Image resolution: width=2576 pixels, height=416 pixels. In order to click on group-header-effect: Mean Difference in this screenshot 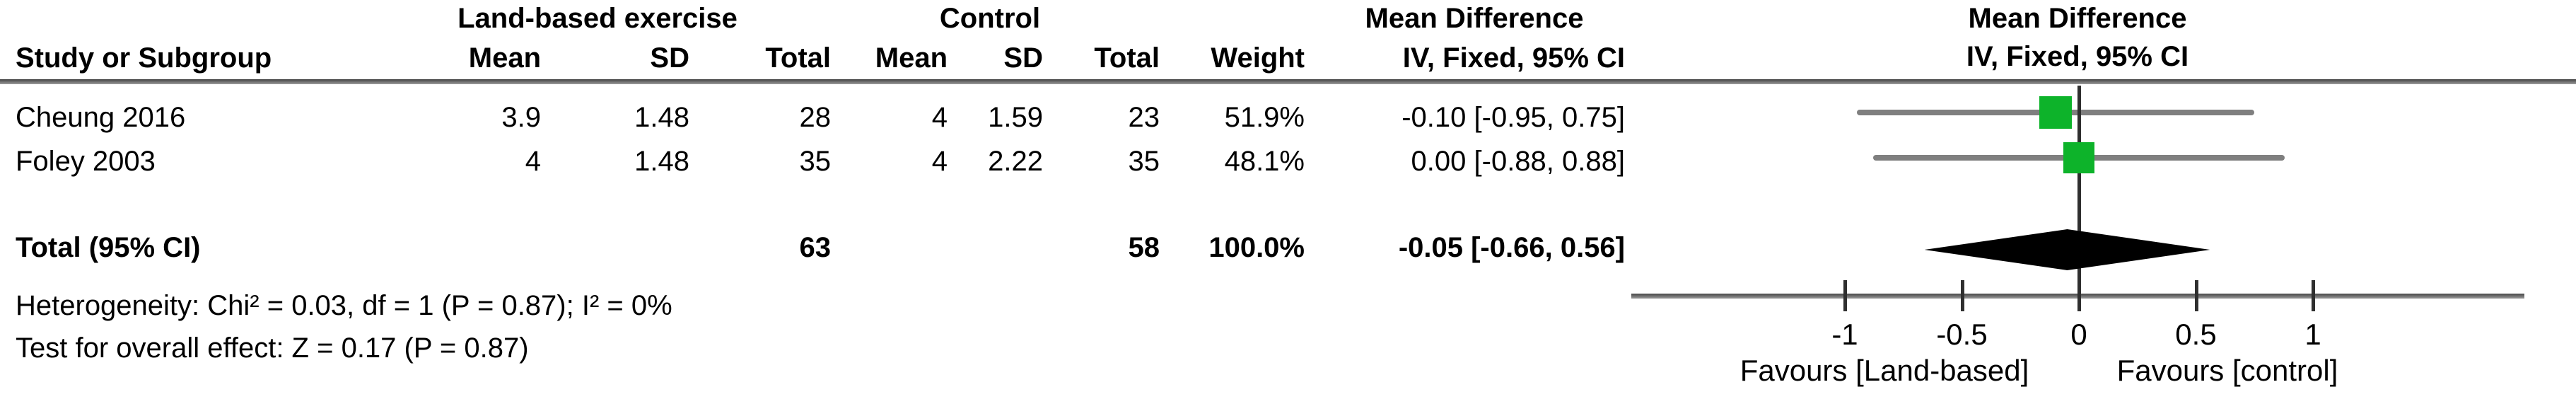, I will do `click(1475, 18)`.